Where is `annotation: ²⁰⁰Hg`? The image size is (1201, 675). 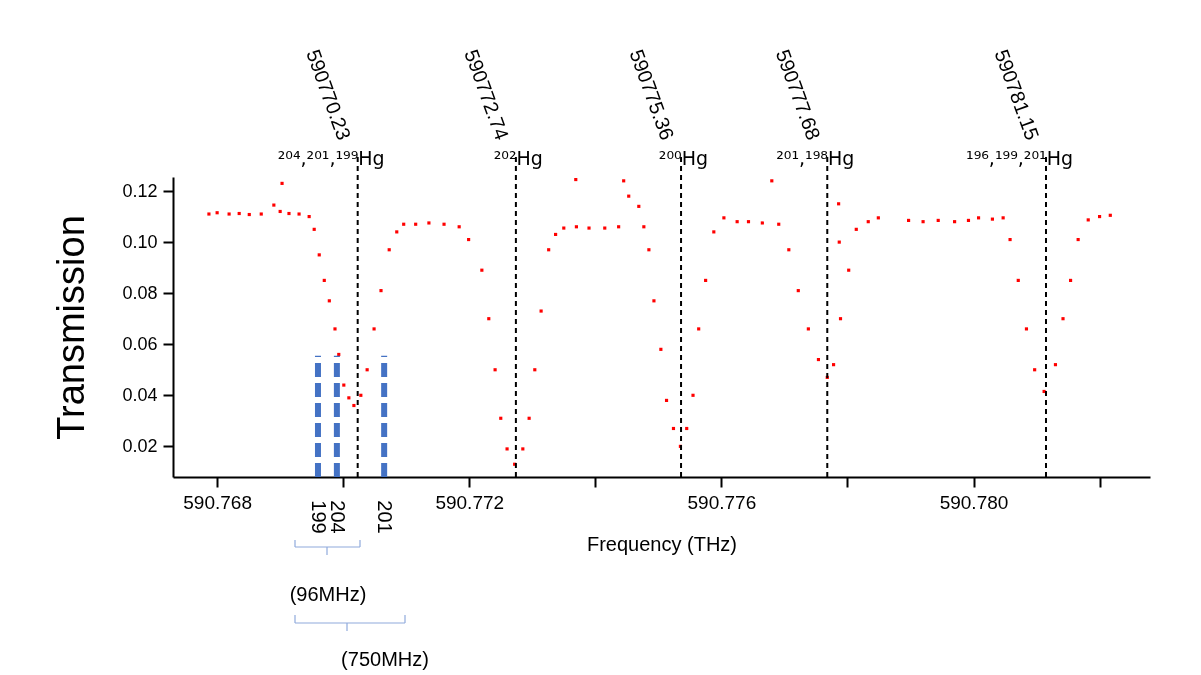
annotation: ²⁰⁰Hg is located at coordinates (683, 158).